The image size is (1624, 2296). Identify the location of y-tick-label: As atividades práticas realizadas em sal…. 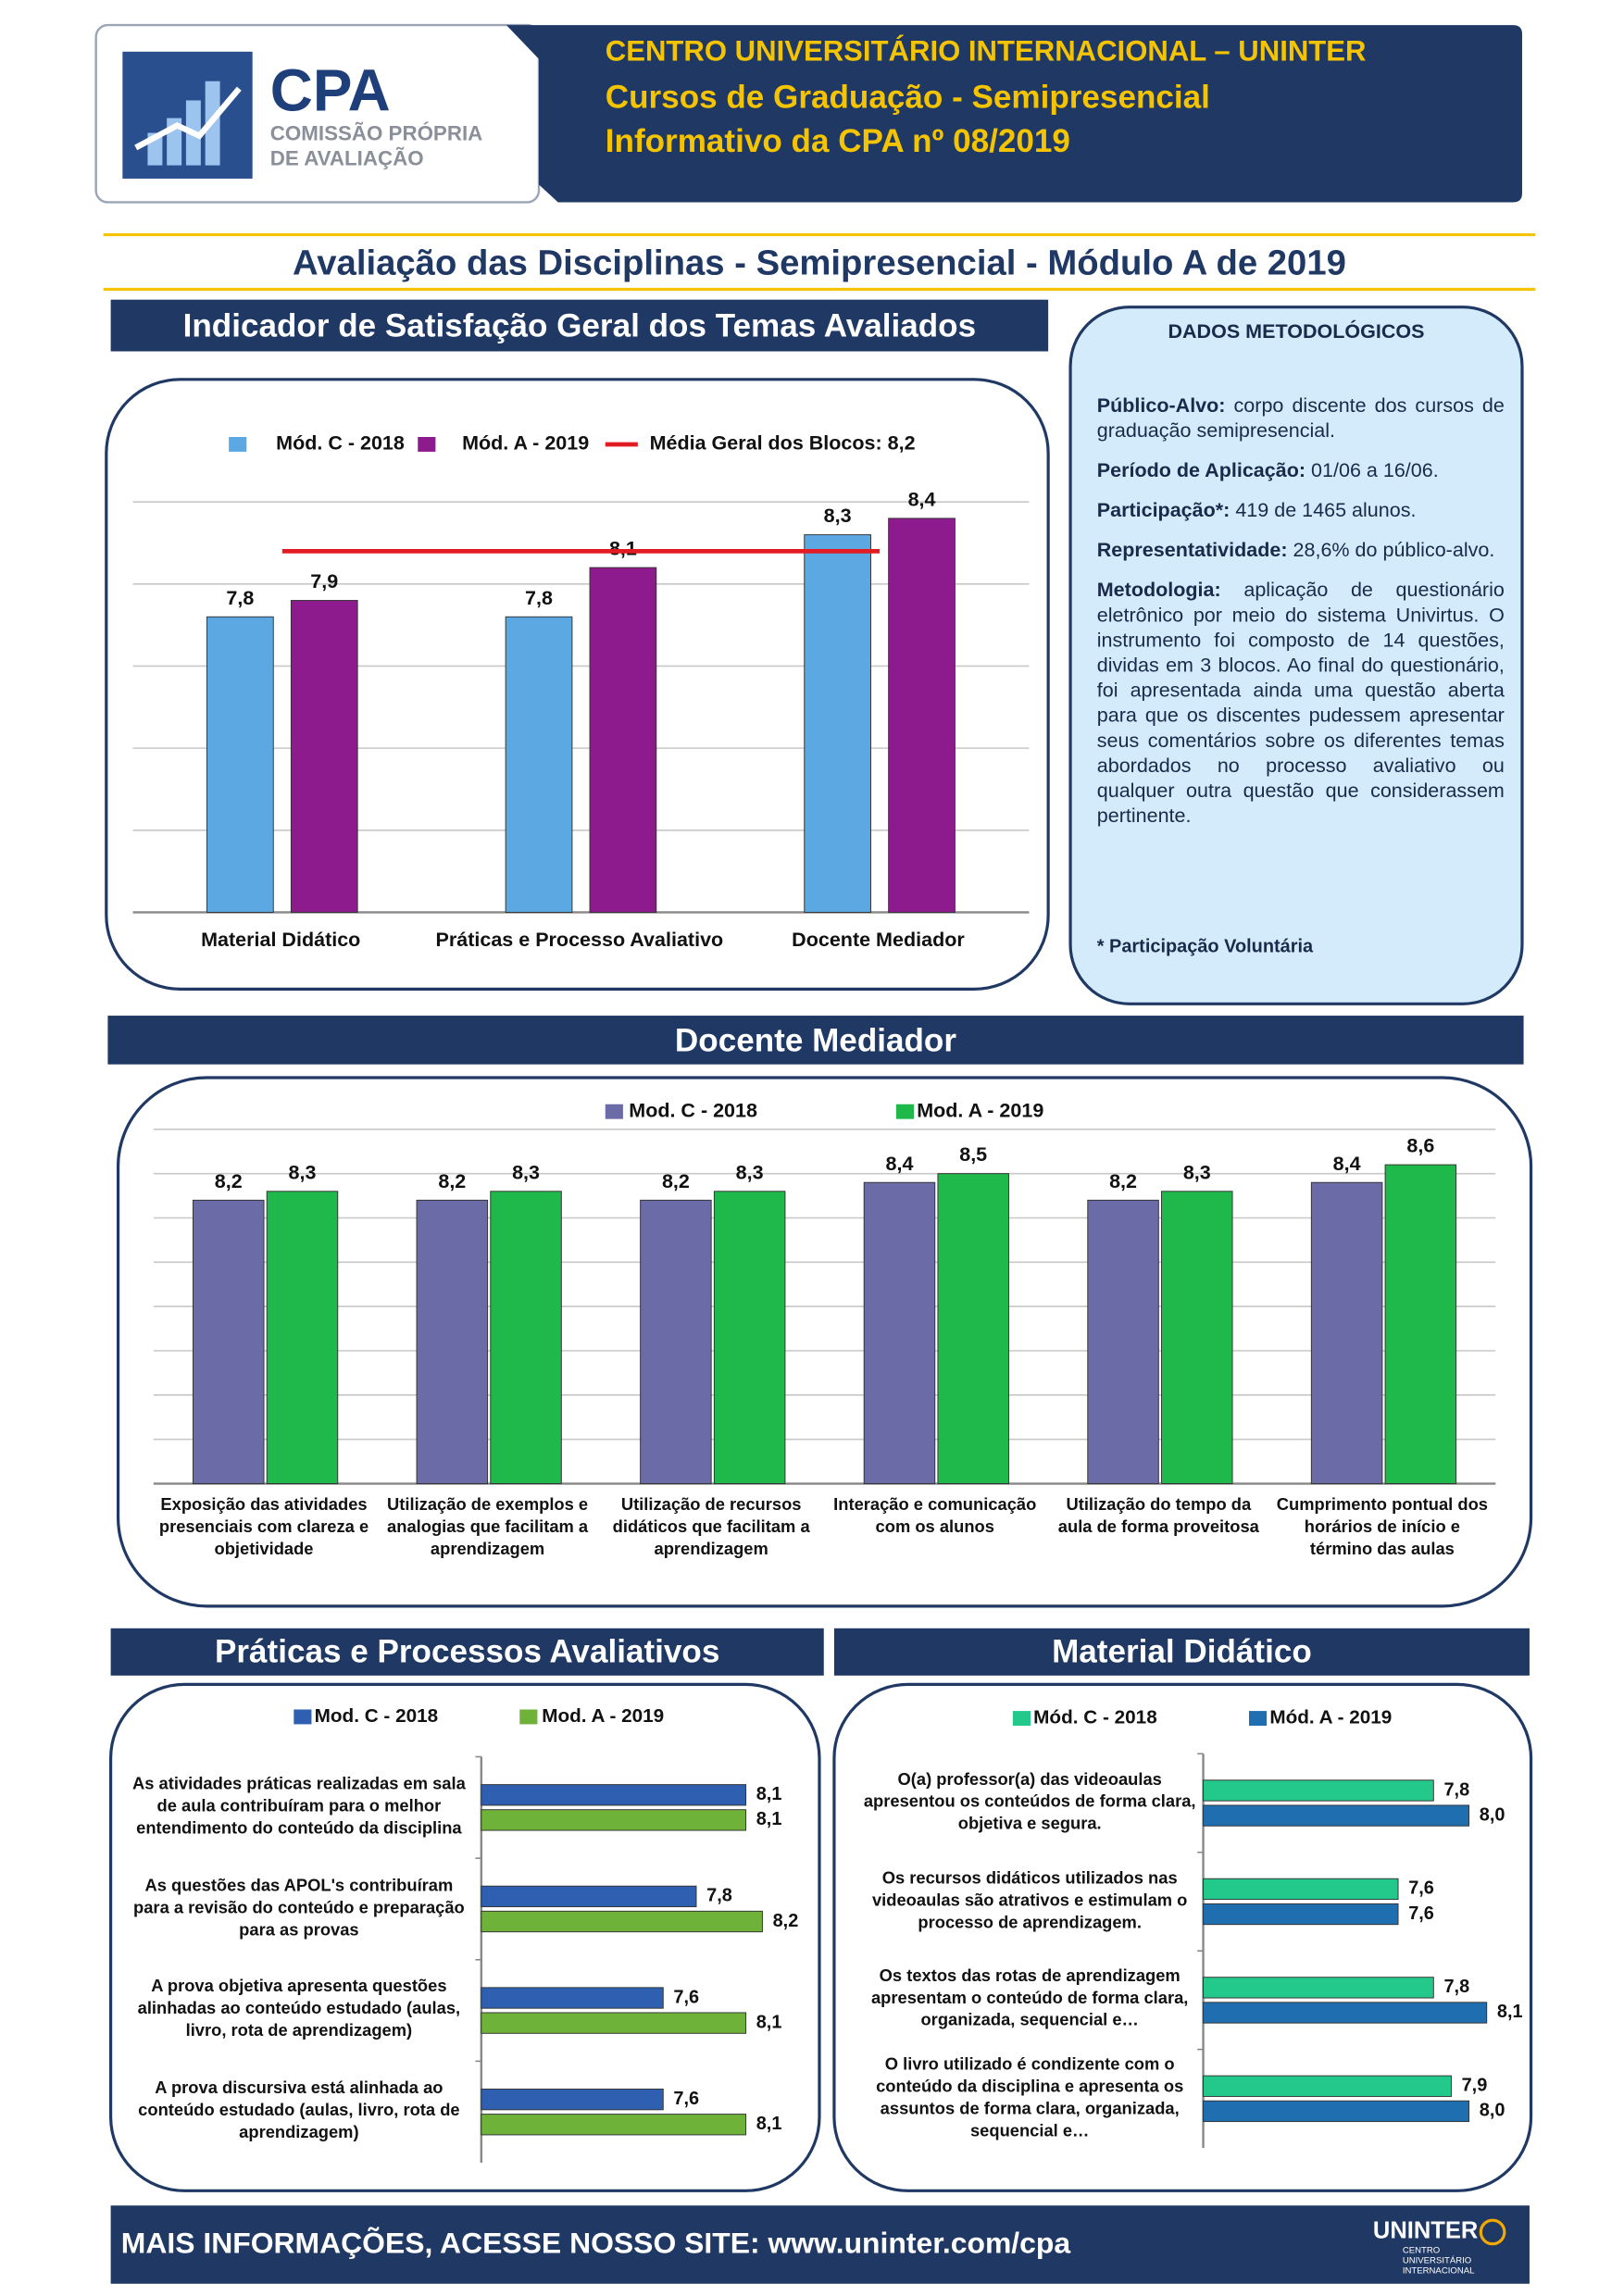
(298, 1807).